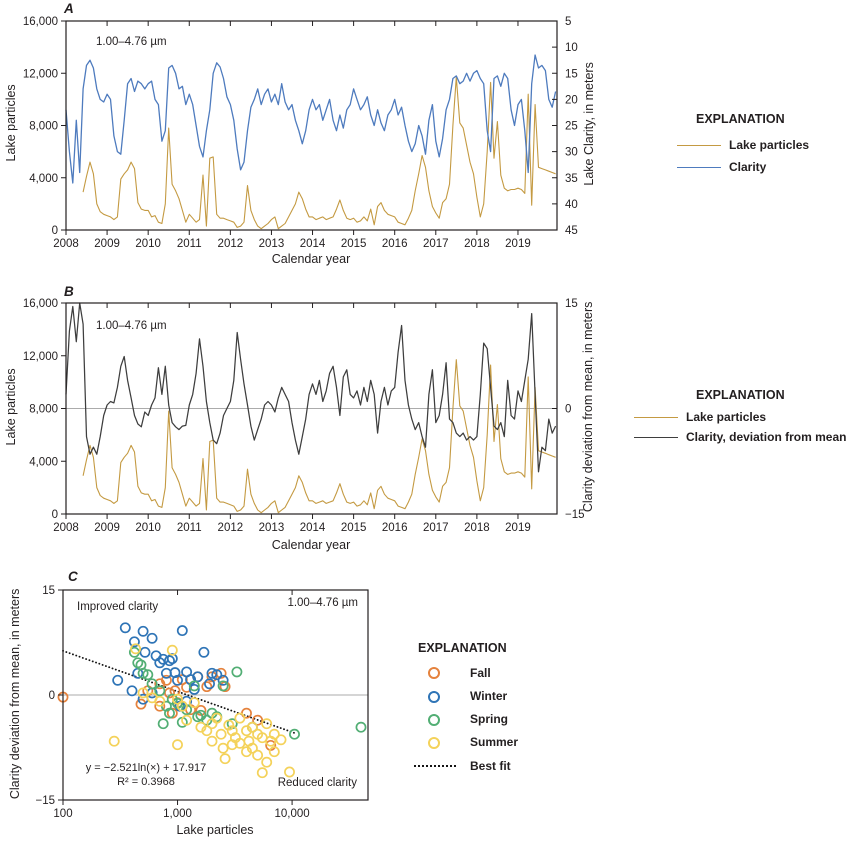 This screenshot has width=849, height=854. Describe the element at coordinates (489, 719) in the screenshot. I see `legend-c-item-label: Spring` at that location.